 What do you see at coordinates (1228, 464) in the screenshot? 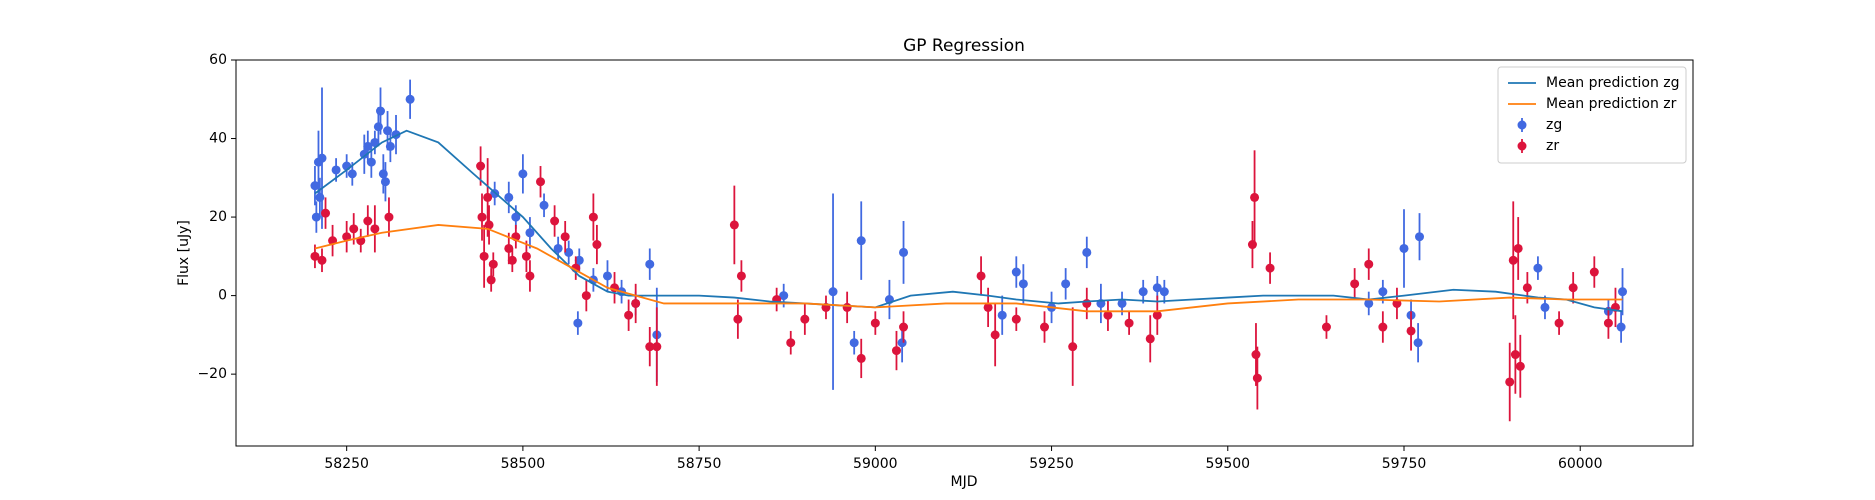
I see `x-tick-label: 59500` at bounding box center [1228, 464].